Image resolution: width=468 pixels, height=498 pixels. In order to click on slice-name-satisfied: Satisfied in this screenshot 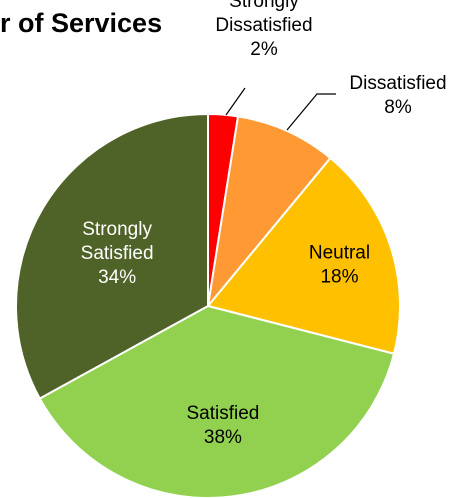, I will do `click(222, 413)`.